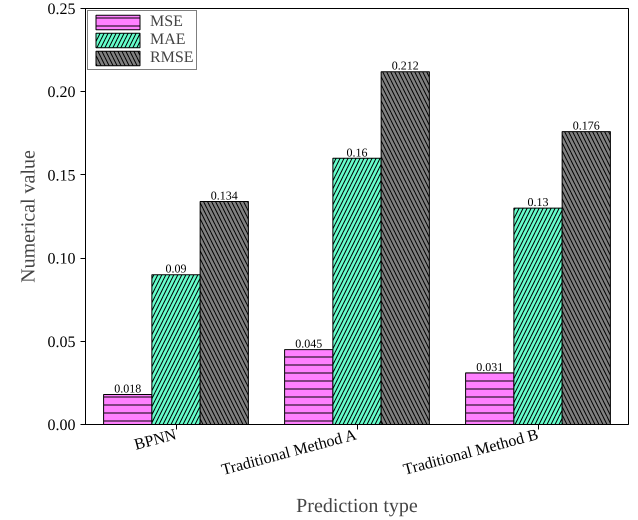  What do you see at coordinates (172, 58) in the screenshot?
I see `legend-label: RMSE` at bounding box center [172, 58].